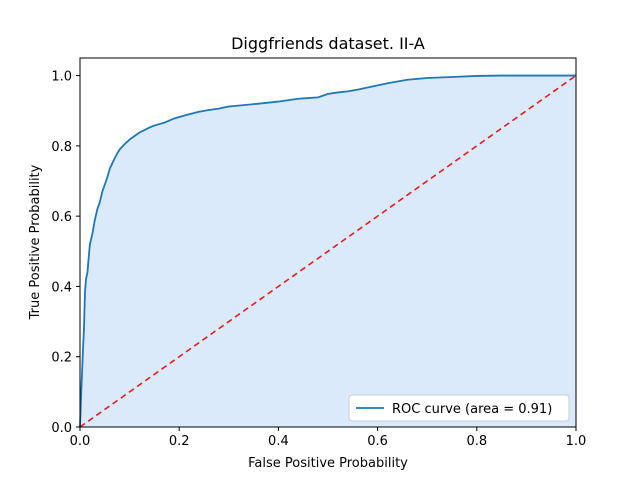 Image resolution: width=640 pixels, height=485 pixels. I want to click on y-tick-label: 0.6, so click(61, 217).